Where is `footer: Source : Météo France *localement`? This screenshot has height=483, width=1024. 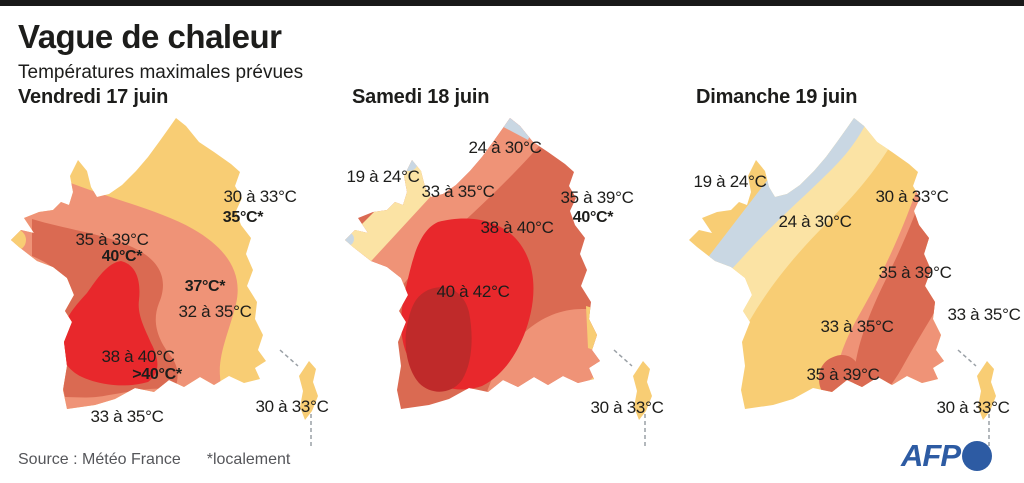 footer: Source : Météo France *localement is located at coordinates (154, 460).